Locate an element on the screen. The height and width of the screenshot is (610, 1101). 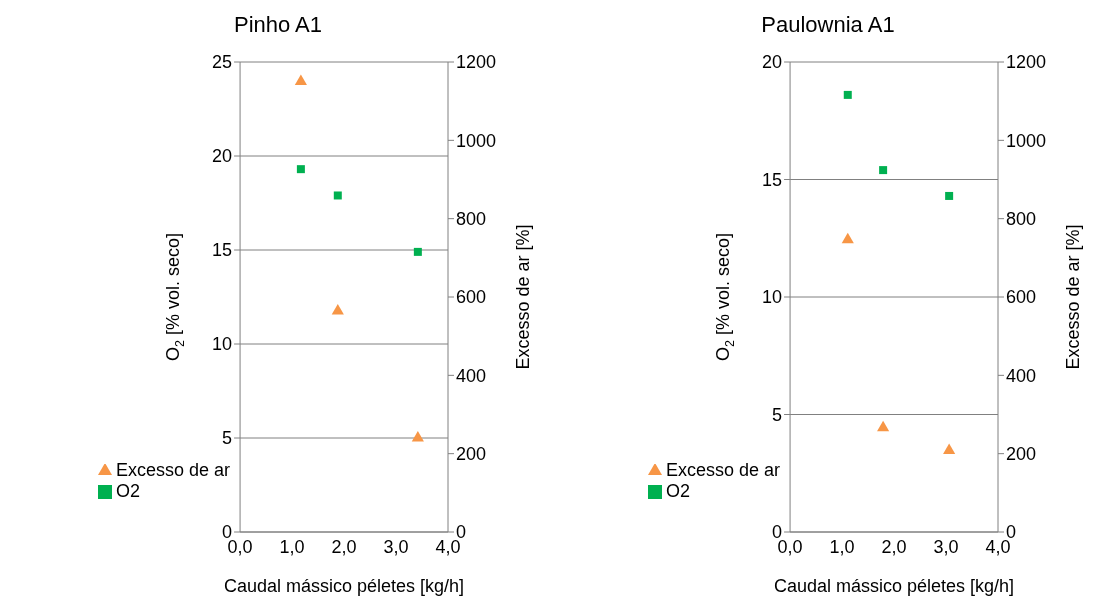
chart-title: Paulownia A1 is located at coordinates (828, 25).